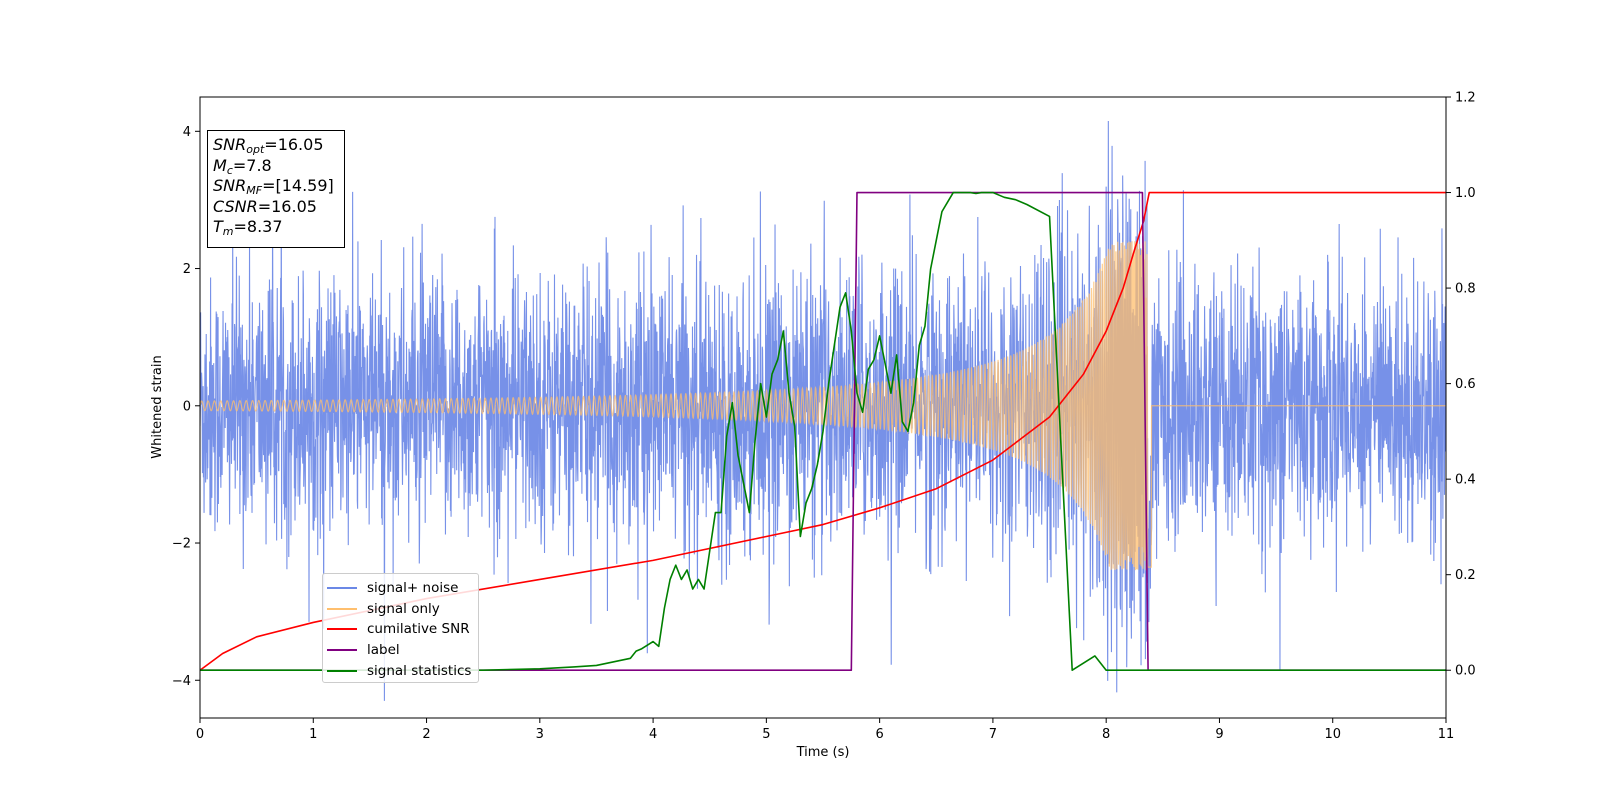  I want to click on x-axis-label: Time (s), so click(823, 752).